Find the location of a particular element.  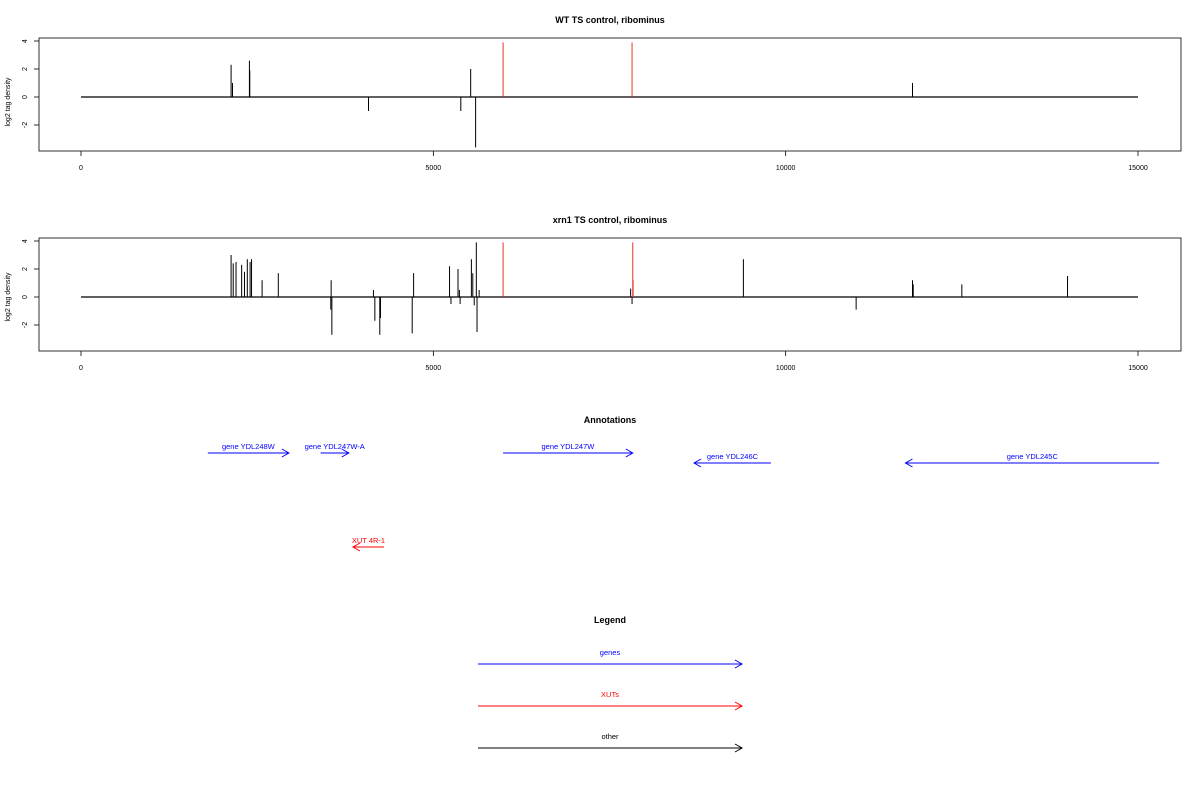

annotation-feature: gene YDL247W-A is located at coordinates (335, 450).